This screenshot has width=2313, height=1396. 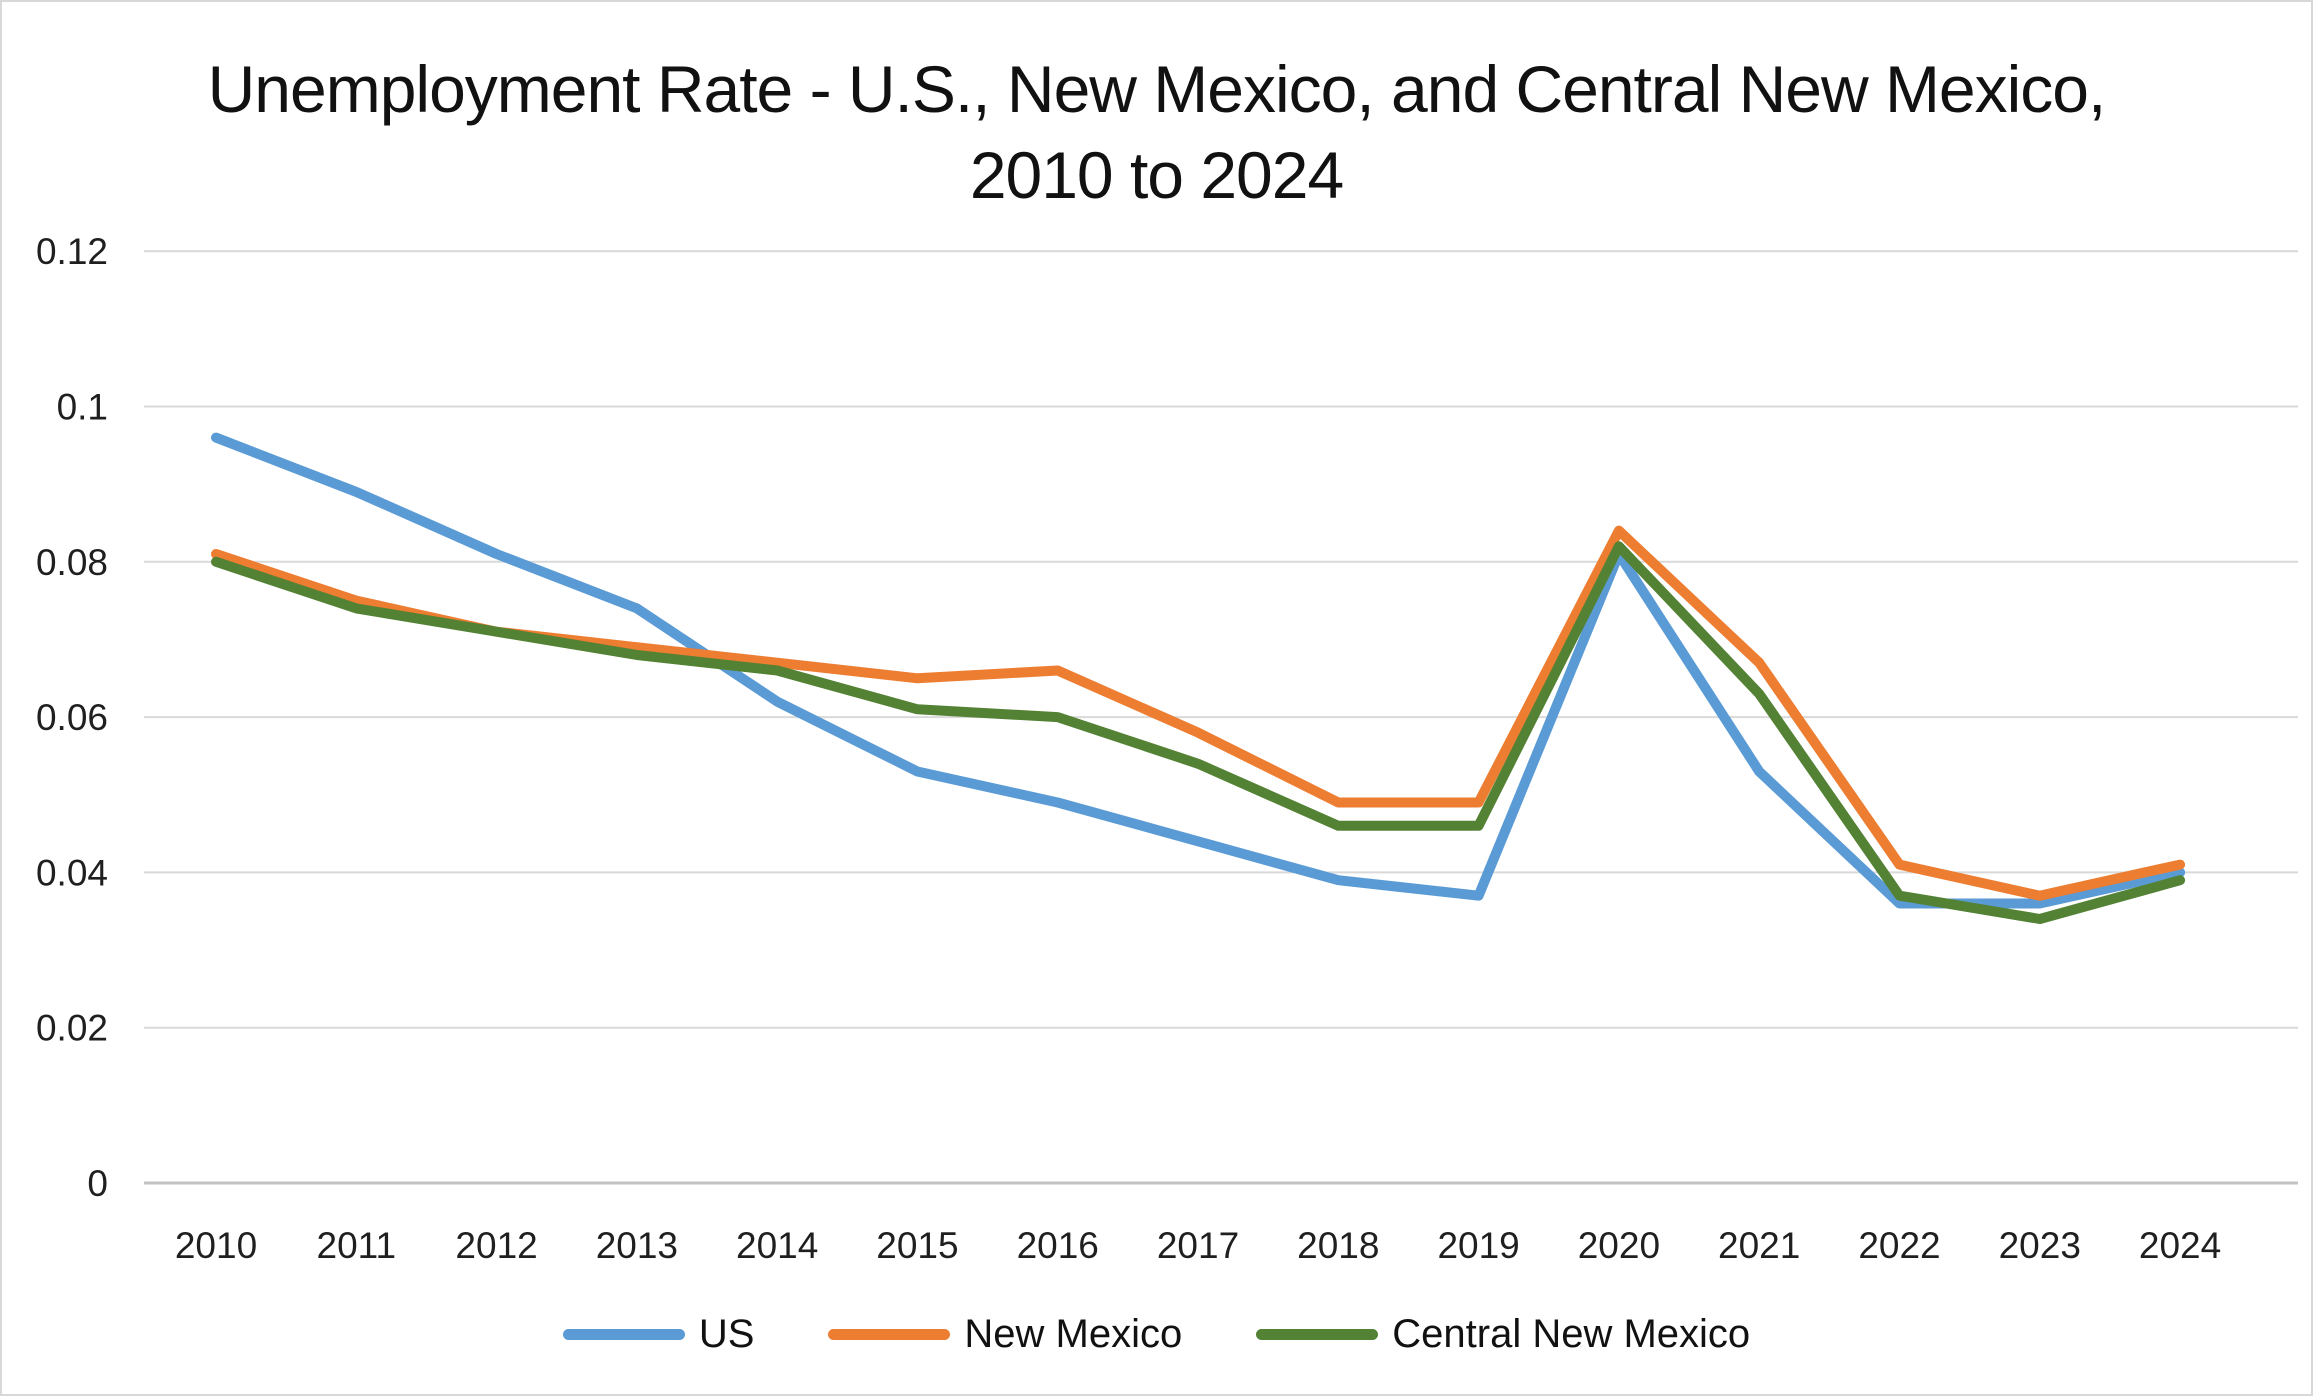 I want to click on y-tick-label-0.08: 0.08, so click(x=72, y=562).